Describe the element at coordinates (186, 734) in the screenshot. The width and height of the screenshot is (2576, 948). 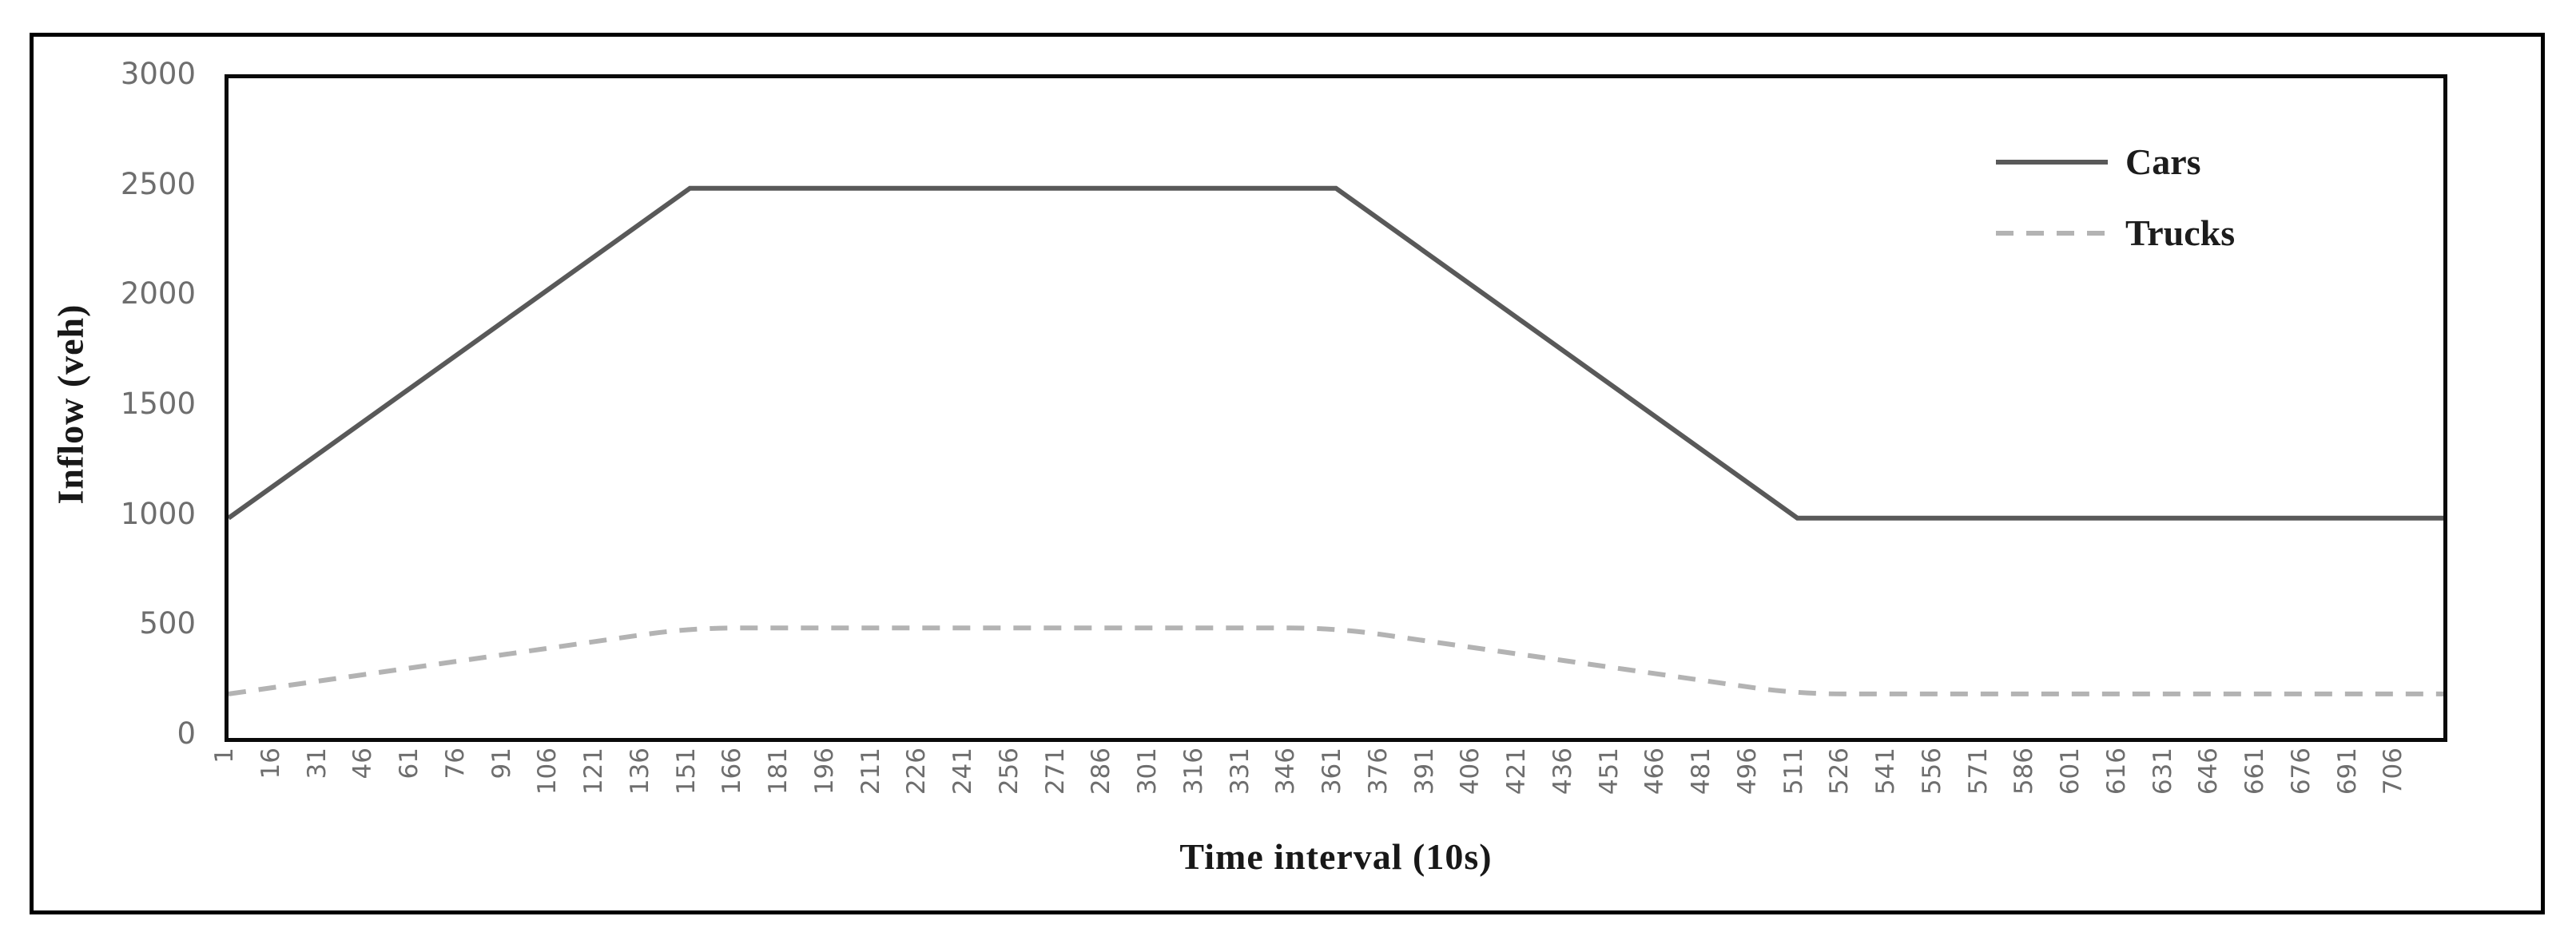
I see `y-tick-label: 0` at that location.